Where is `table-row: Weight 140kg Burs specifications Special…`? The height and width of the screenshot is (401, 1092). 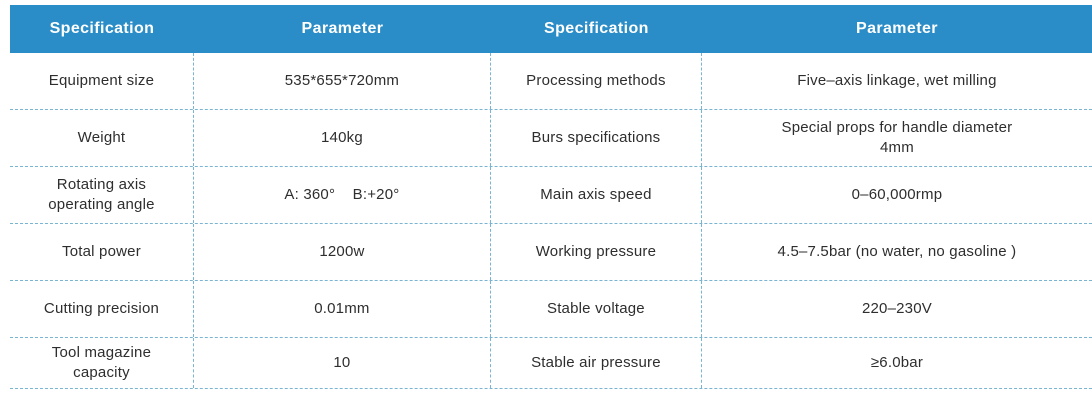
table-row: Weight 140kg Burs specifications Special… is located at coordinates (551, 138).